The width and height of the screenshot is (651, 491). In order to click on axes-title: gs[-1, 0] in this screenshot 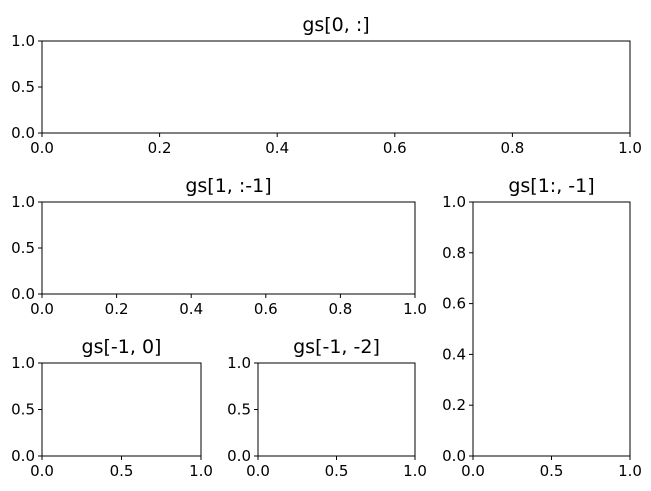, I will do `click(122, 347)`.